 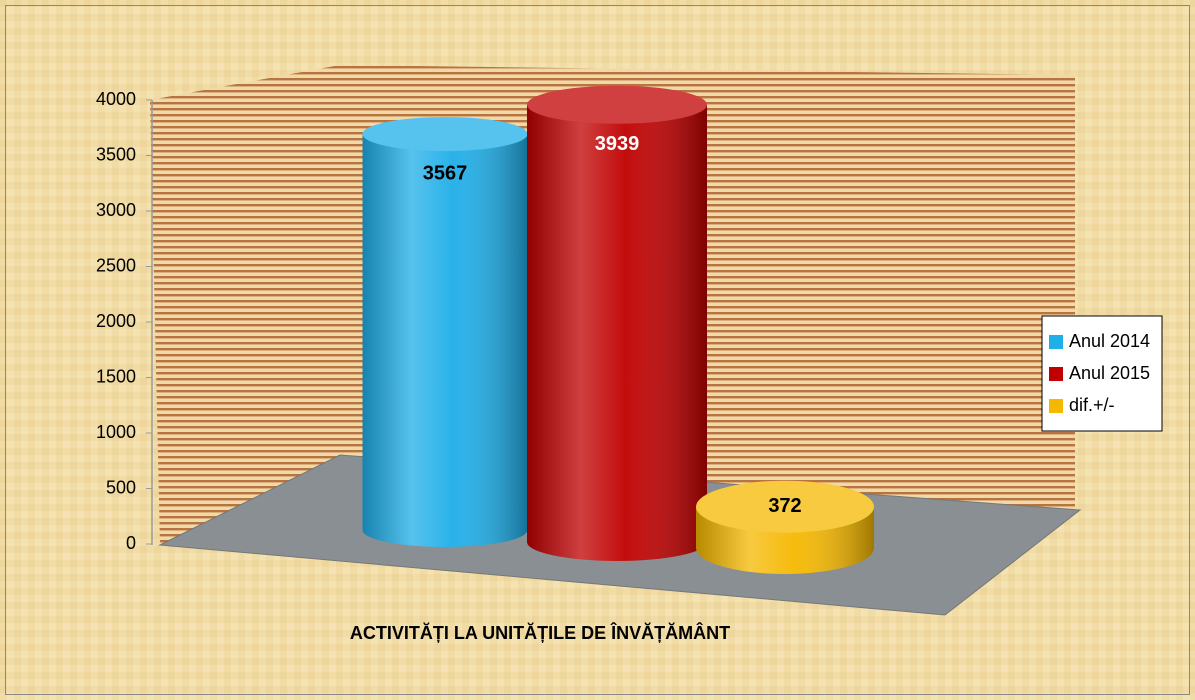 What do you see at coordinates (116, 432) in the screenshot?
I see `y-tick-label: 1000` at bounding box center [116, 432].